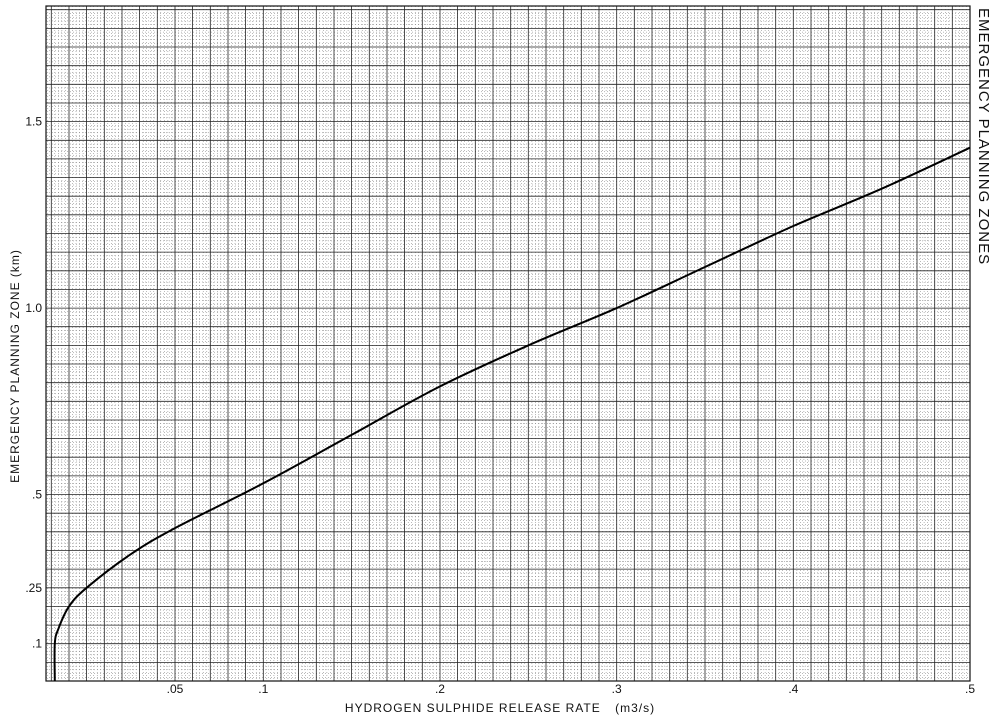 This screenshot has height=719, width=1000. I want to click on x-tick-label: .4, so click(793, 689).